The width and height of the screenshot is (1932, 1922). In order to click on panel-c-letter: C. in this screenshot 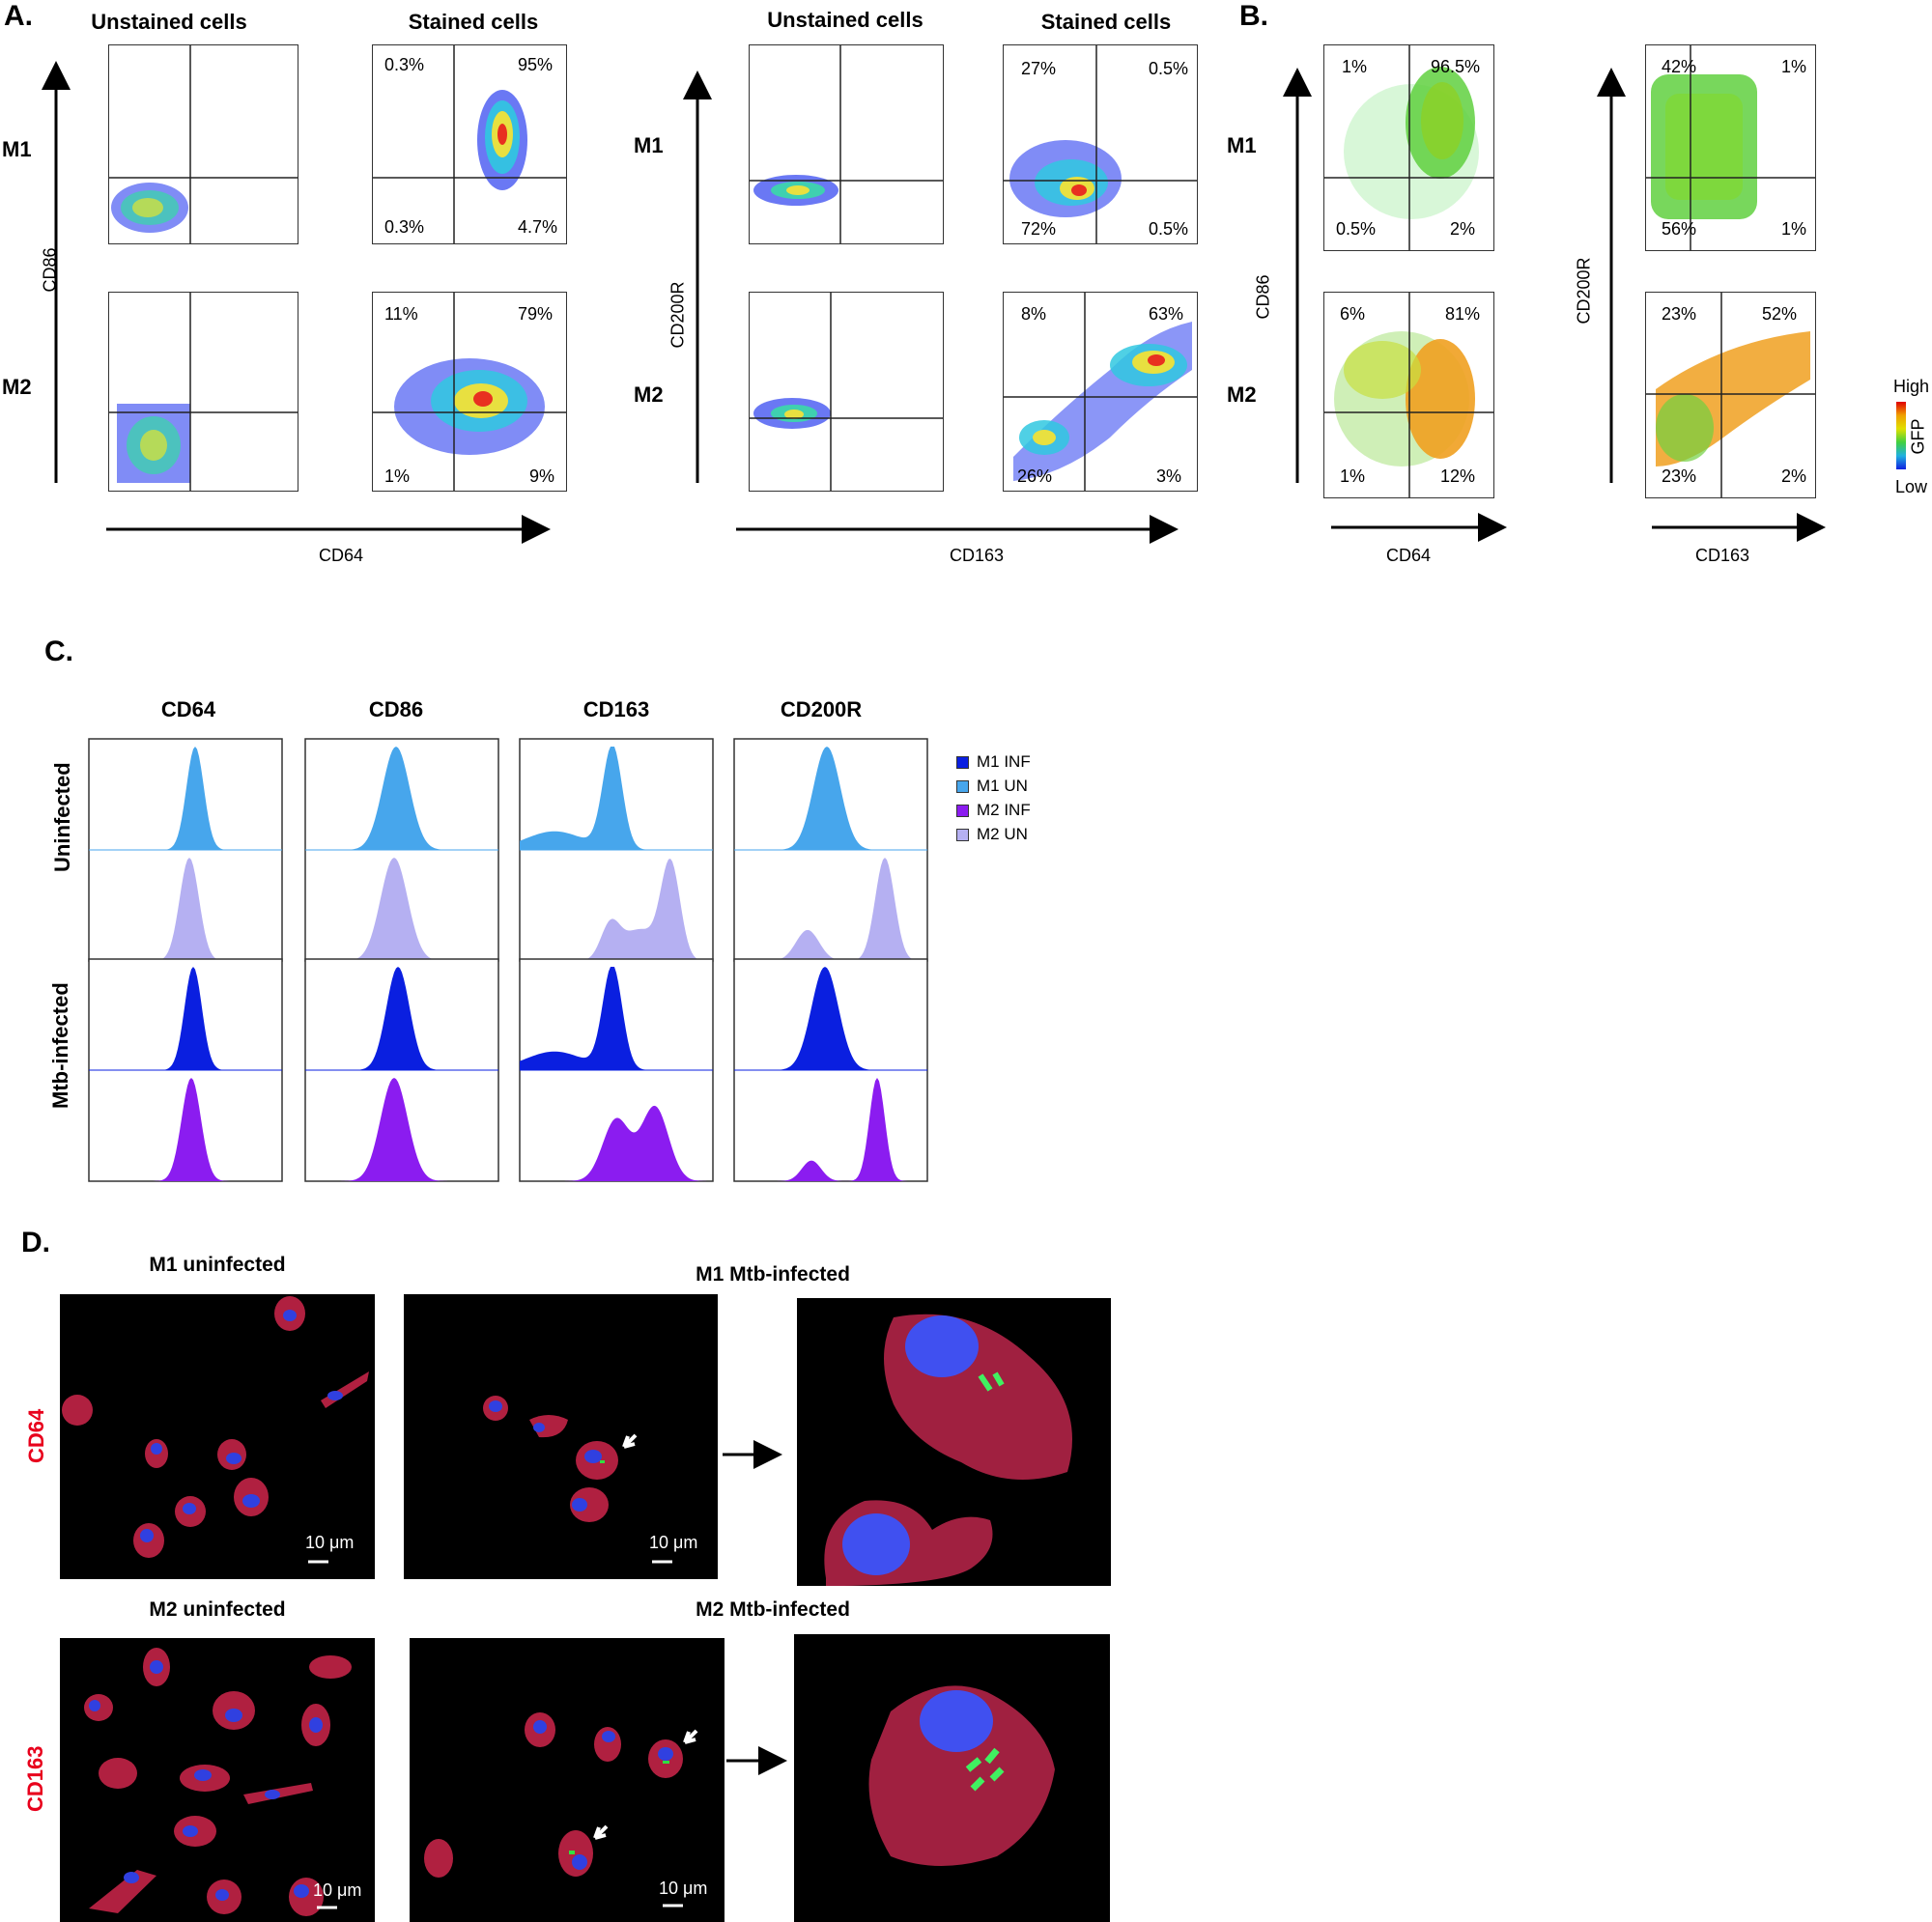, I will do `click(58, 651)`.